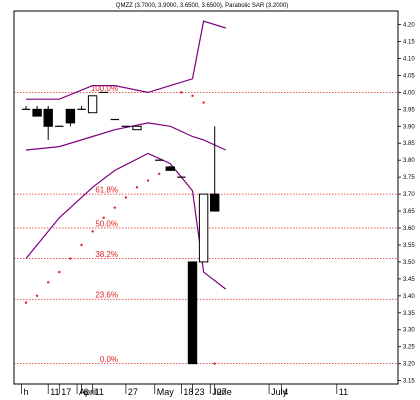  What do you see at coordinates (66, 392) in the screenshot?
I see `x-tick-label: 17` at bounding box center [66, 392].